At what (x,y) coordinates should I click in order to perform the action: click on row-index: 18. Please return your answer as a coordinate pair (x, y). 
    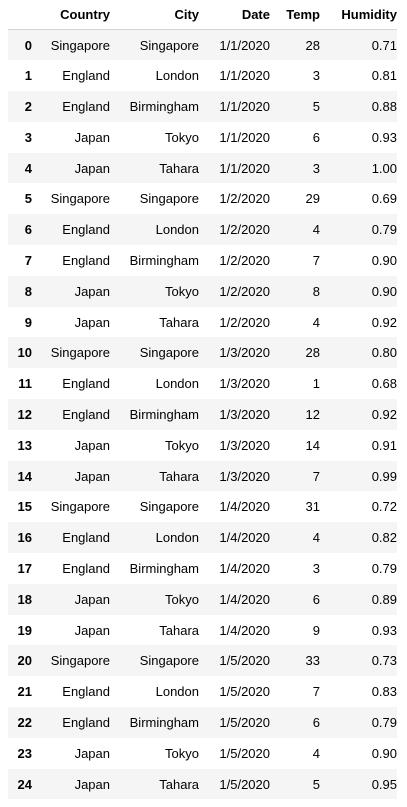
    Looking at the image, I should click on (24, 599).